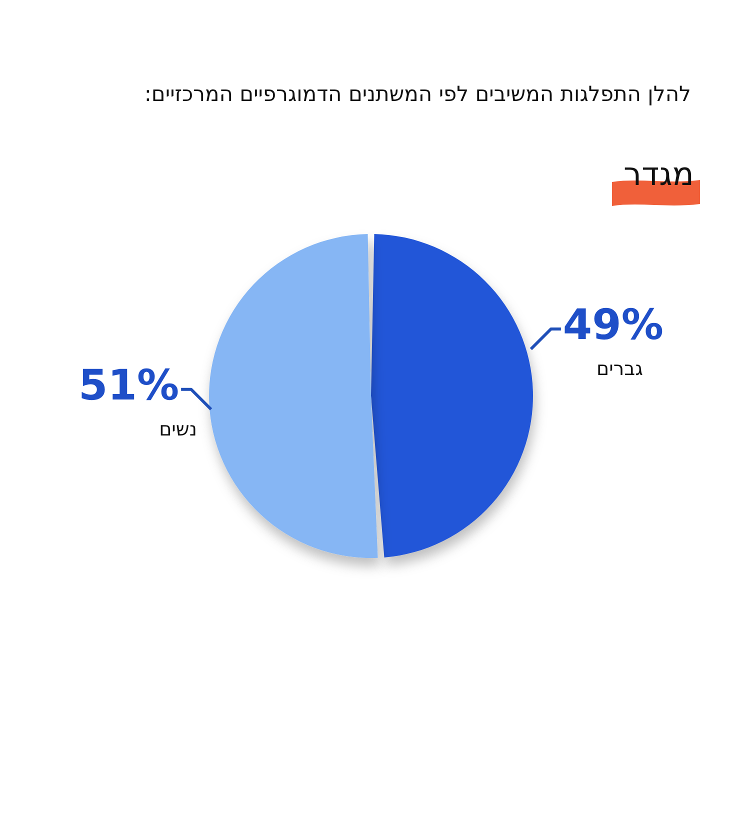 The width and height of the screenshot is (749, 829). Describe the element at coordinates (178, 429) in the screenshot. I see `slice-label: נשים` at that location.